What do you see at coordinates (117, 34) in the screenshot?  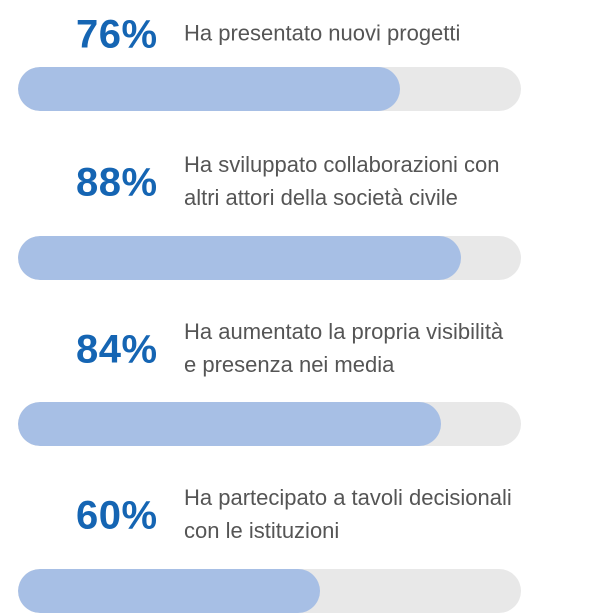 I see `value-label: 76%` at bounding box center [117, 34].